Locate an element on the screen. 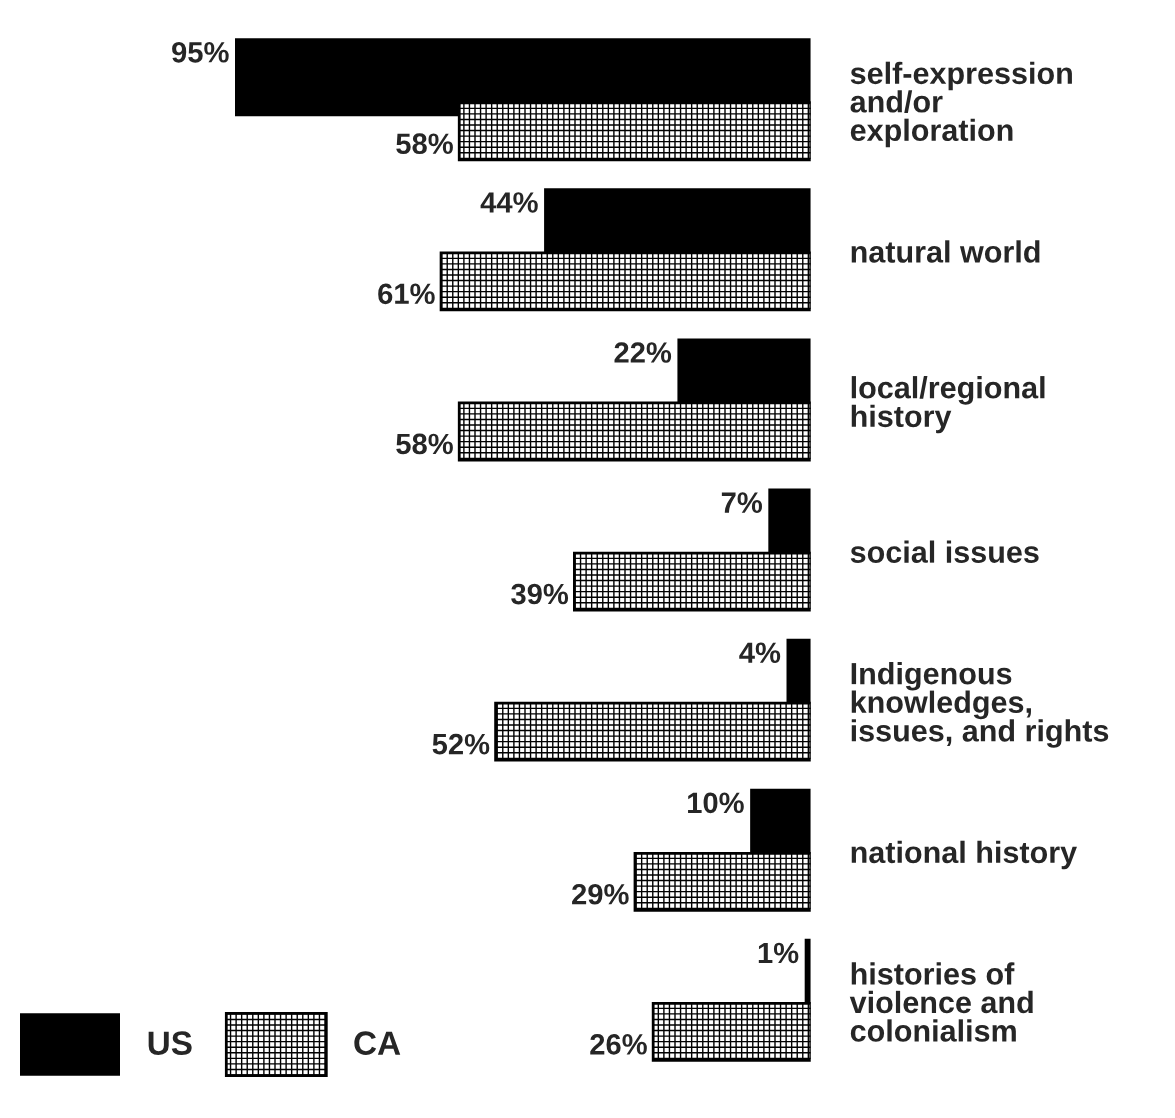 Image resolution: width=1175 pixels, height=1118 pixels. y-tick-label: Indigenous knowledges, issues, and rights is located at coordinates (980, 704).